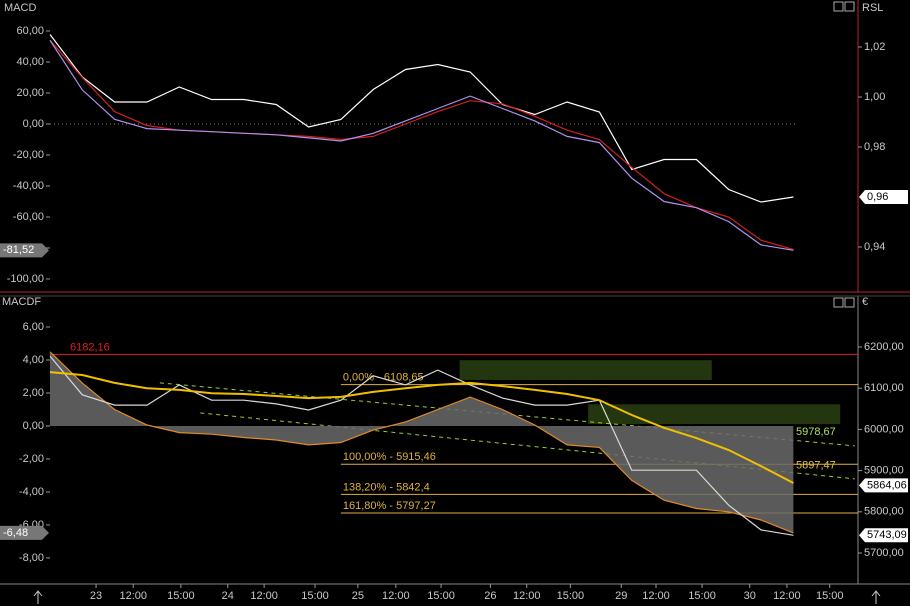  I want to click on y2-tick-label: 1,00, so click(874, 97).